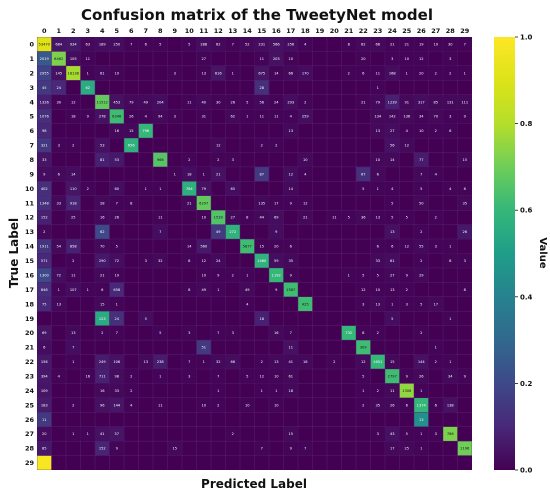 This screenshot has height=495, width=550. What do you see at coordinates (160, 261) in the screenshot?
I see `cell-value-label: 32` at bounding box center [160, 261].